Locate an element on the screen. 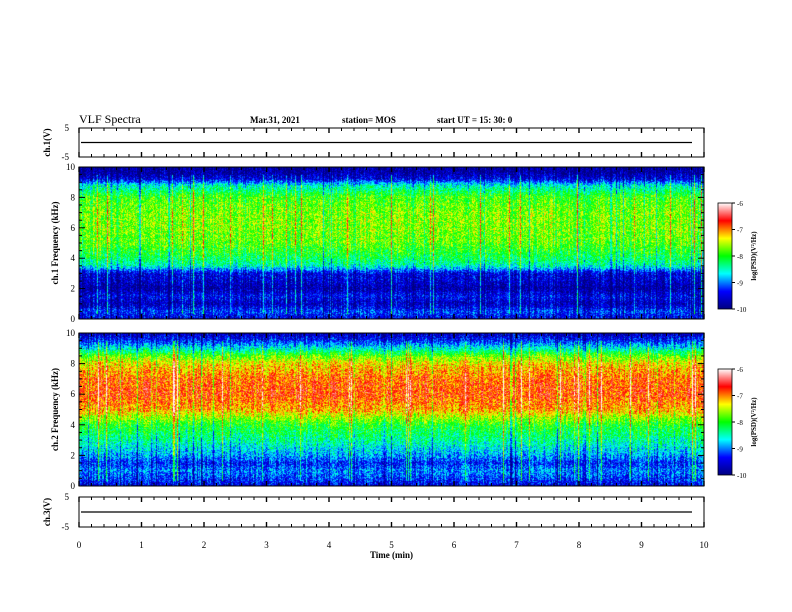  s2-ytick-label: 6 is located at coordinates (73, 394).